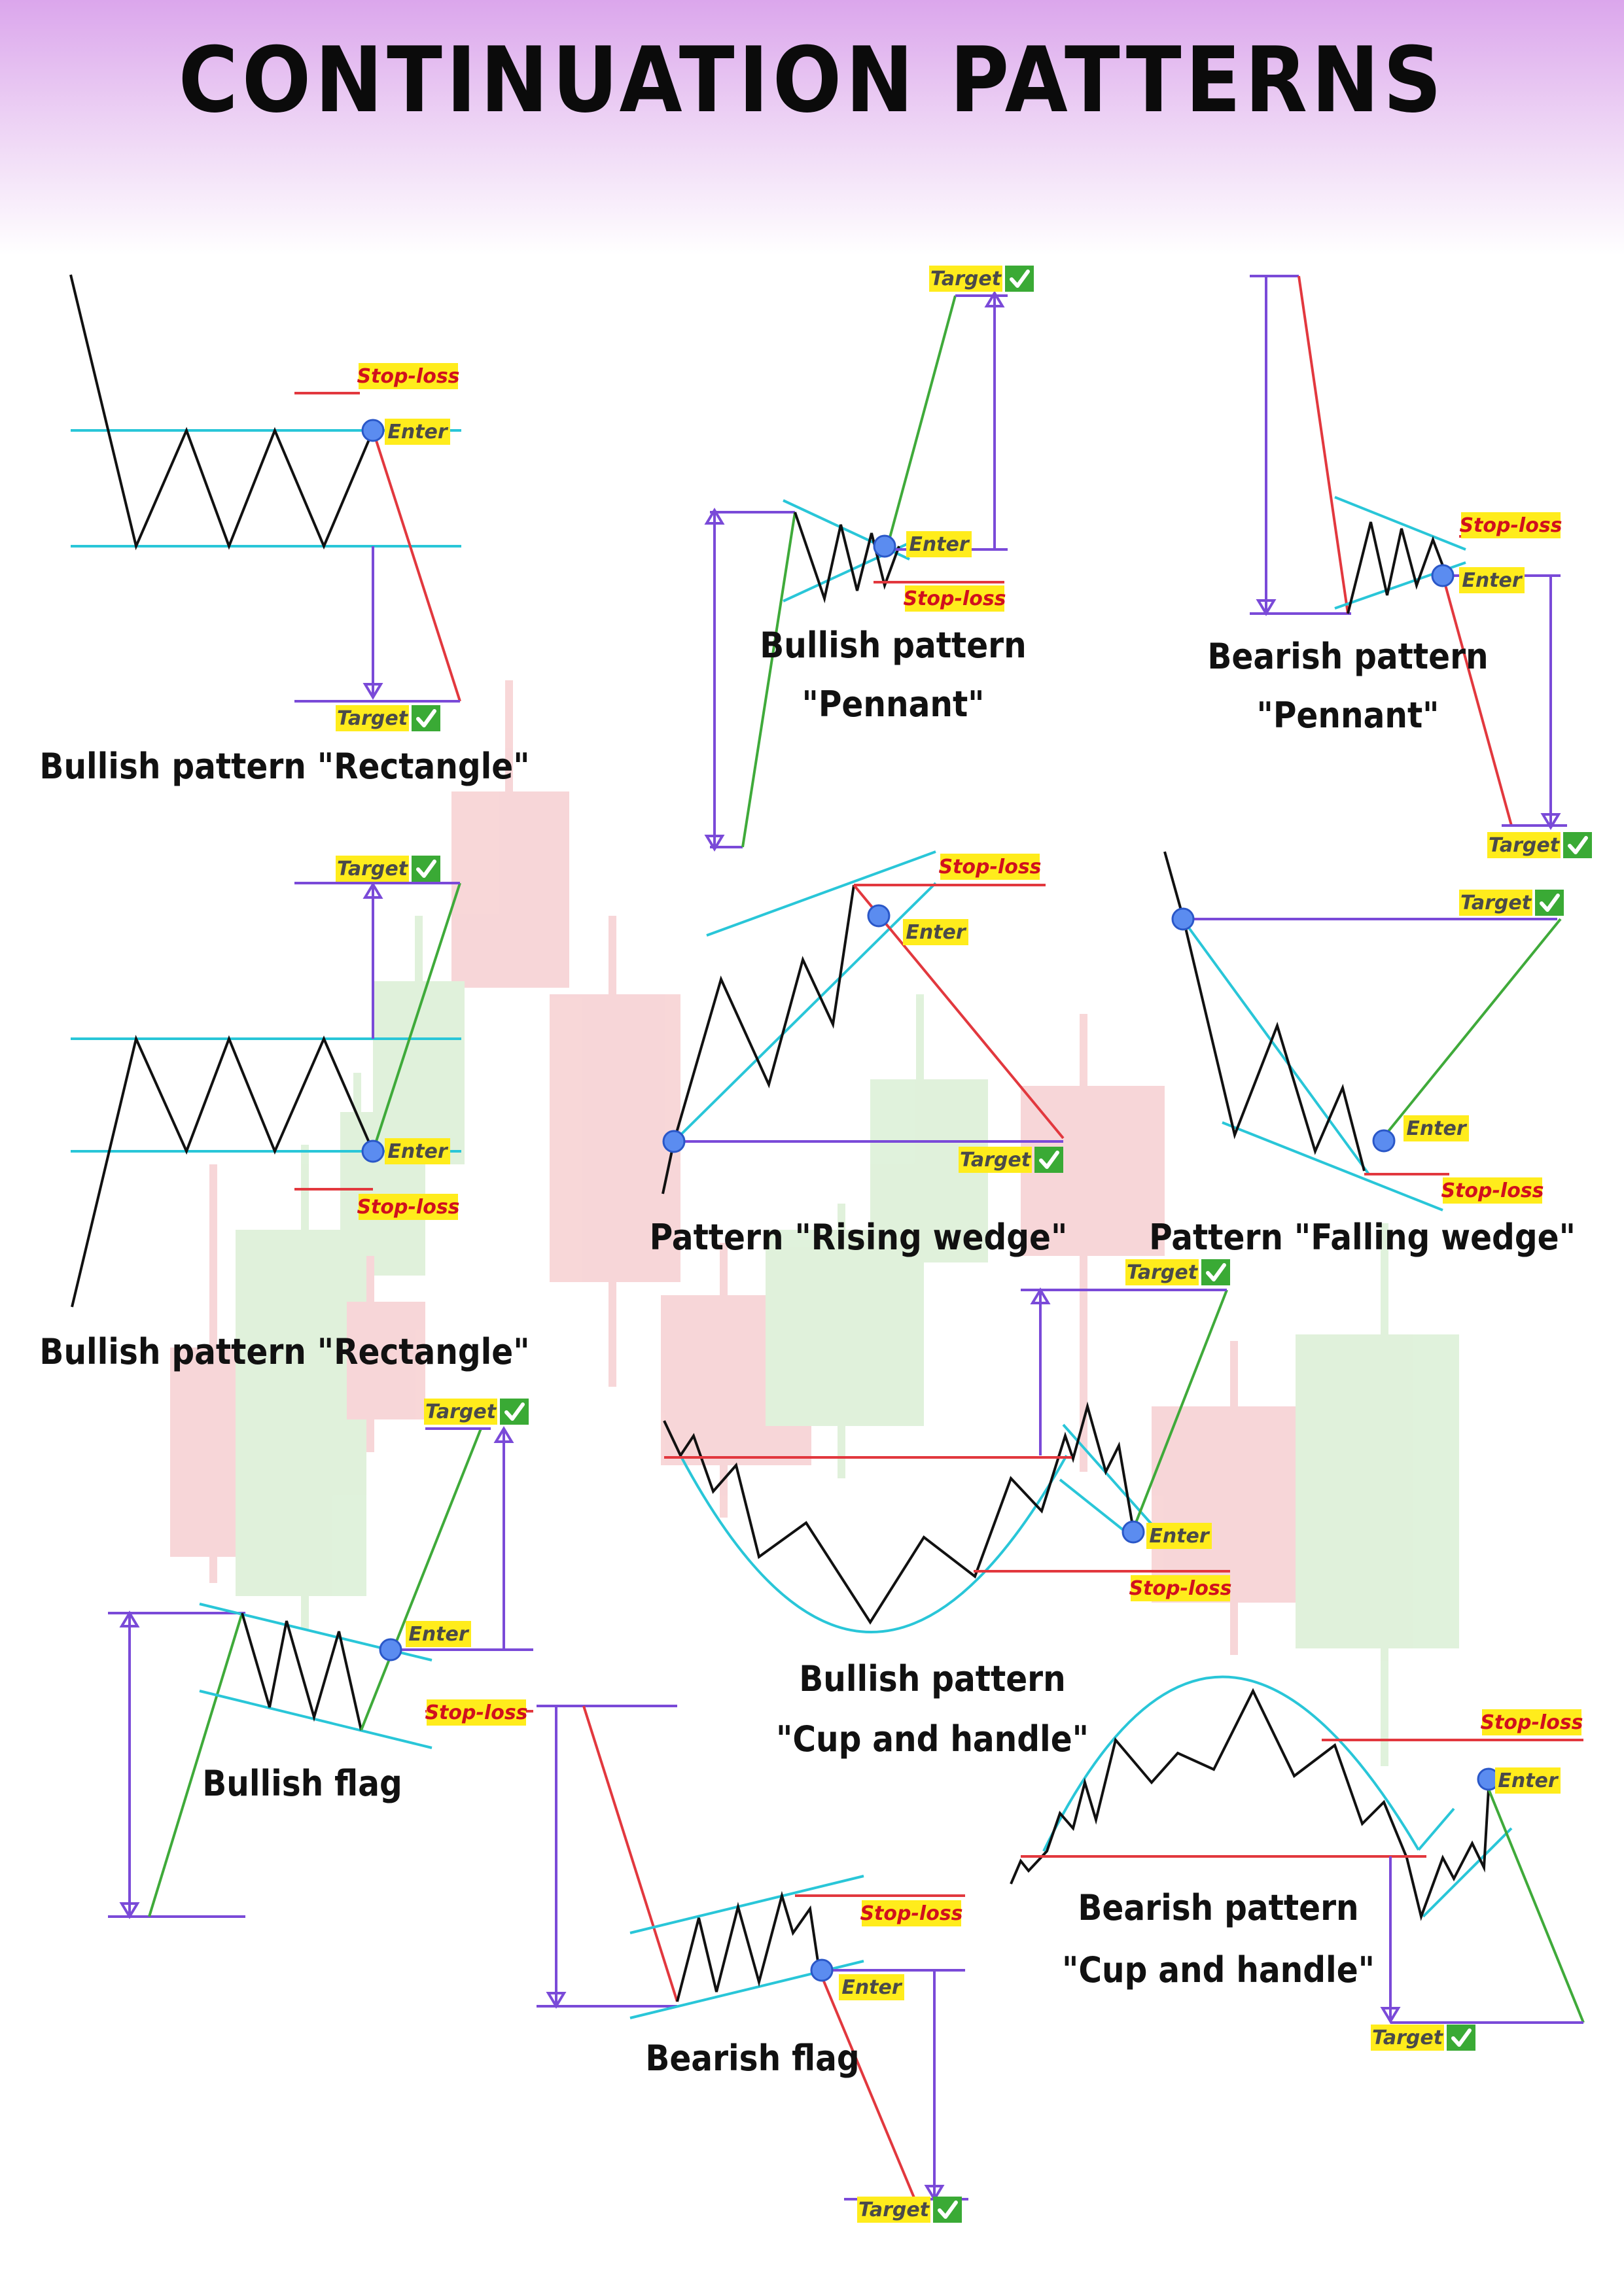  I want to click on pattern-bearish-flag, so click(752, 1953).